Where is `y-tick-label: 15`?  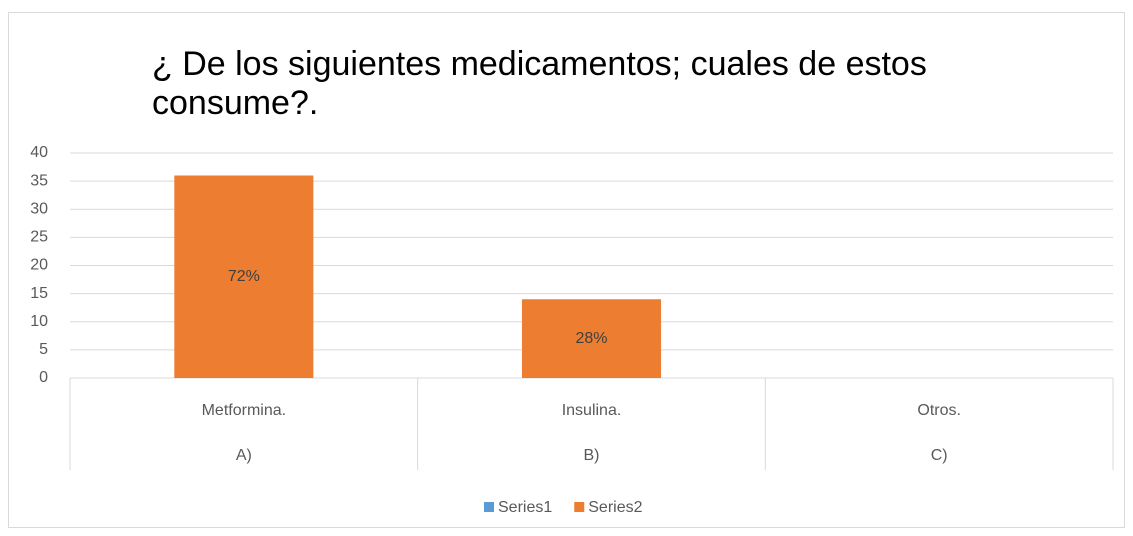 y-tick-label: 15 is located at coordinates (39, 293).